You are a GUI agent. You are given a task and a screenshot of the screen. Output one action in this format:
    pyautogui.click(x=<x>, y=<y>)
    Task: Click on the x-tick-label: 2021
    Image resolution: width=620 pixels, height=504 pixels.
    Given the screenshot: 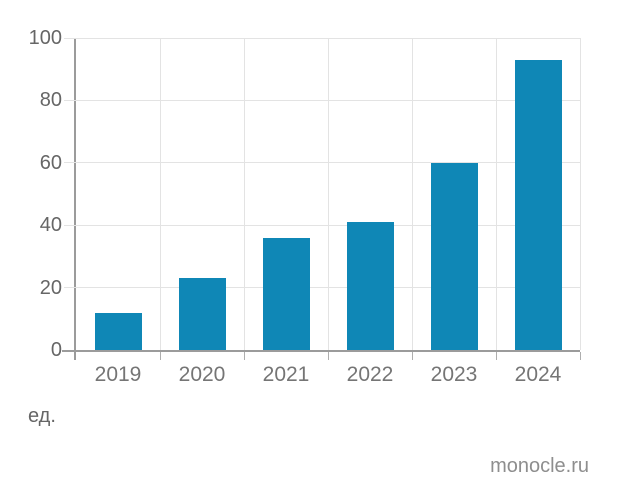 What is the action you would take?
    pyautogui.click(x=286, y=374)
    